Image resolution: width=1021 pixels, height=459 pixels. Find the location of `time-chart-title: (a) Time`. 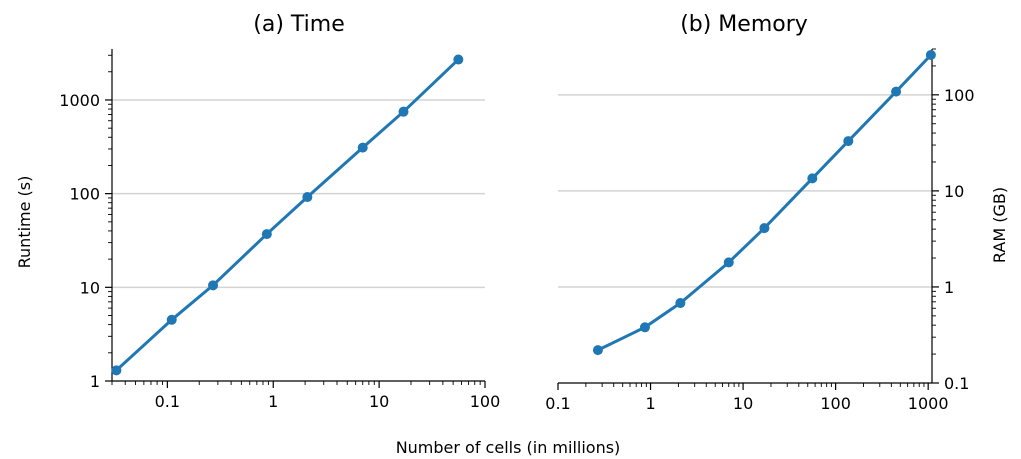

time-chart-title: (a) Time is located at coordinates (298, 24).